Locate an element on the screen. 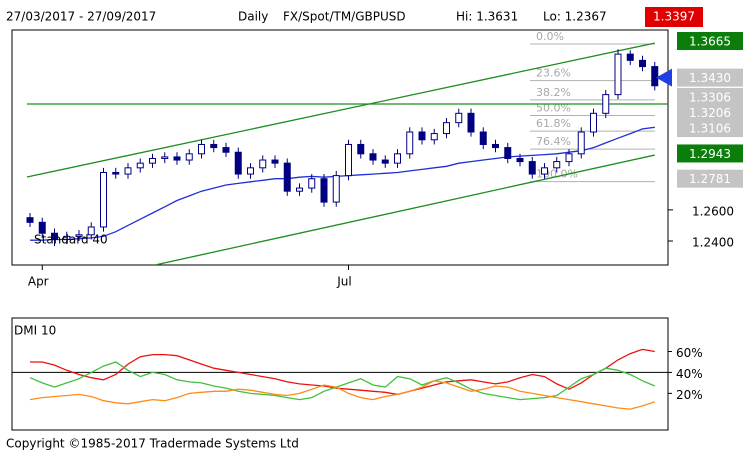 The width and height of the screenshot is (747, 464). last-price: 1.3397 is located at coordinates (674, 17).